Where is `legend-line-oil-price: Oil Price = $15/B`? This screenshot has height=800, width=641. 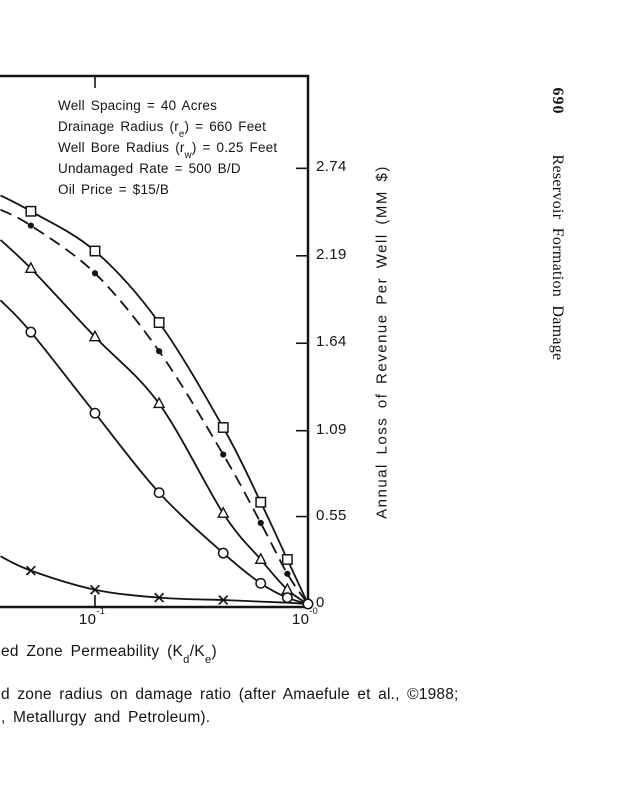 legend-line-oil-price: Oil Price = $15/B is located at coordinates (114, 189).